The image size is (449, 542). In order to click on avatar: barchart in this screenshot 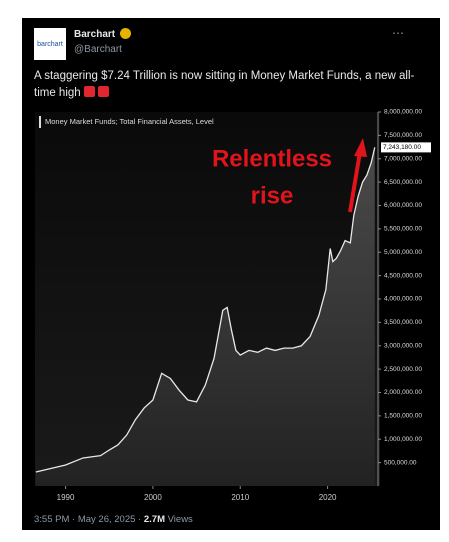, I will do `click(50, 44)`.